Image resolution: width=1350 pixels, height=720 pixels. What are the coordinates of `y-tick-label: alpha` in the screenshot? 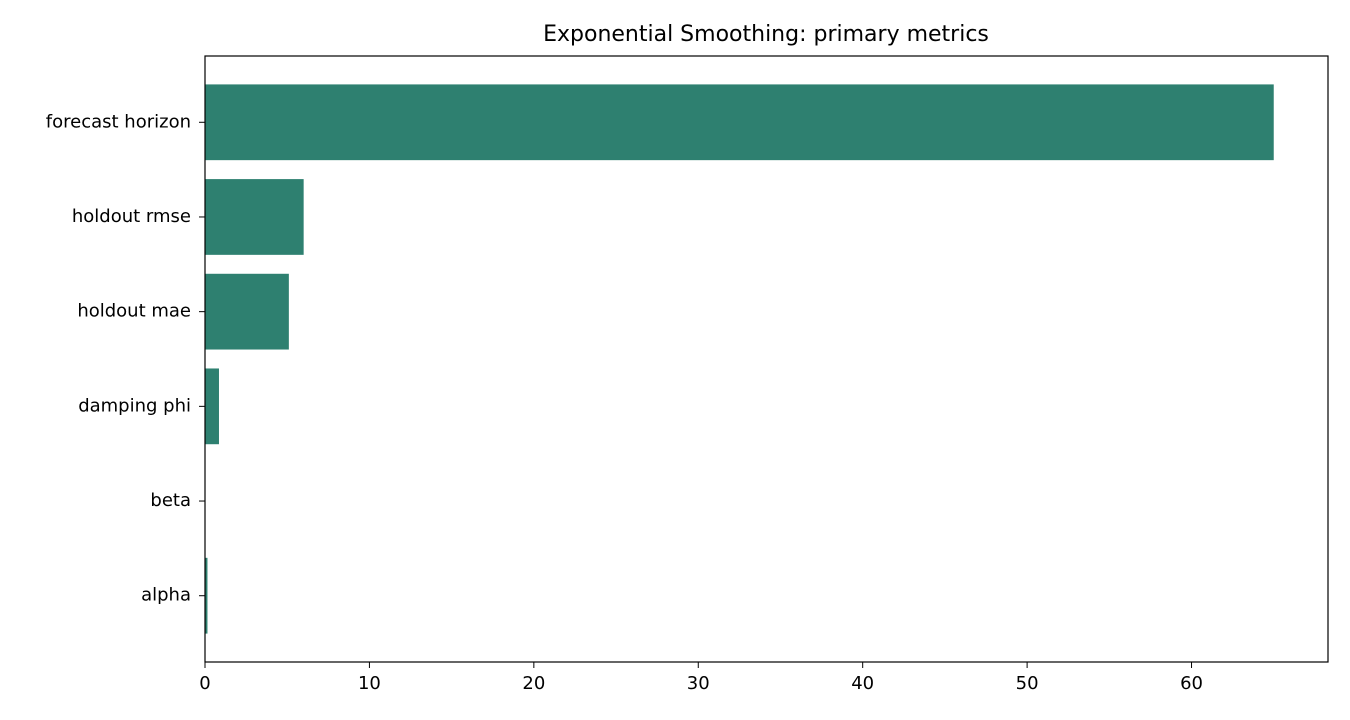 It's located at (166, 595).